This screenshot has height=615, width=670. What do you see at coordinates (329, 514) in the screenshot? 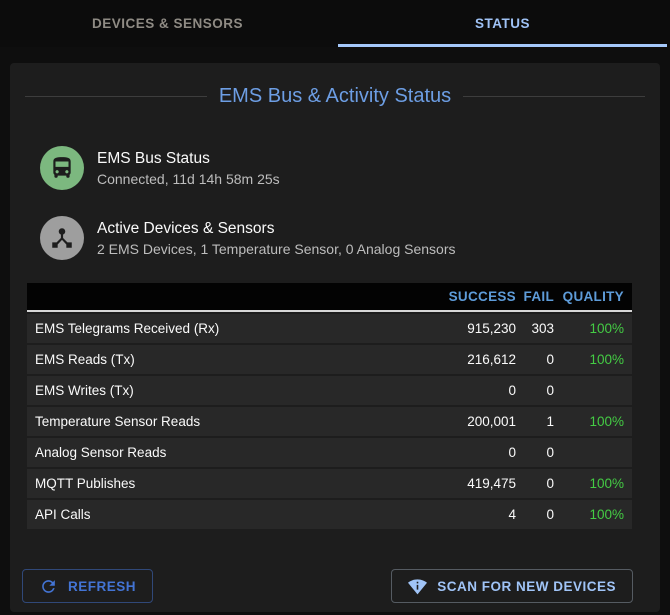
I see `table-row: API Calls 4 0 100%` at bounding box center [329, 514].